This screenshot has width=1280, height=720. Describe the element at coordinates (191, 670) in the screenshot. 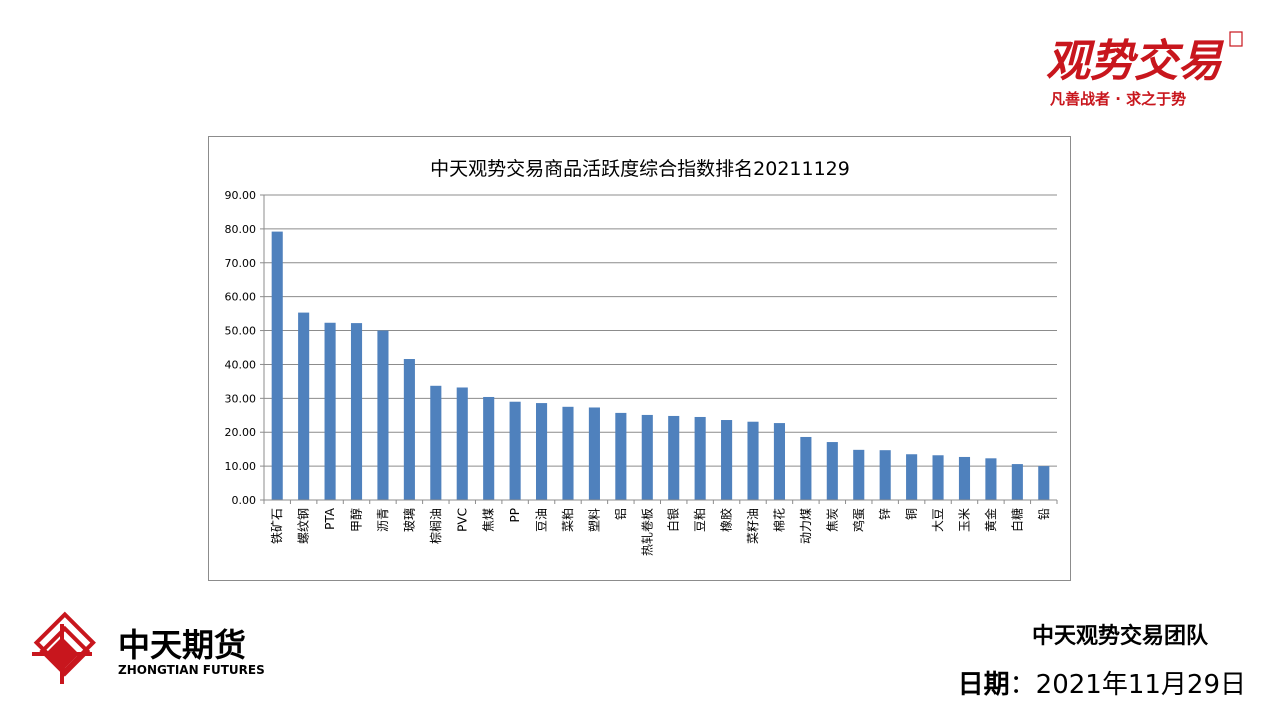

I see `zhongtian-name-en: ZHONGTIAN FUTURES` at that location.